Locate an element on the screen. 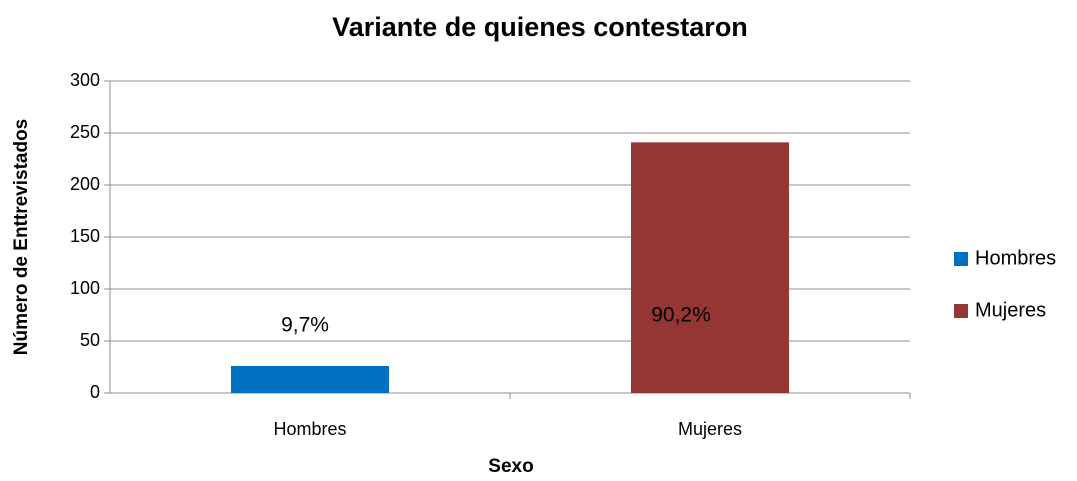 The width and height of the screenshot is (1077, 481). y-tick-label: 200 is located at coordinates (85, 184).